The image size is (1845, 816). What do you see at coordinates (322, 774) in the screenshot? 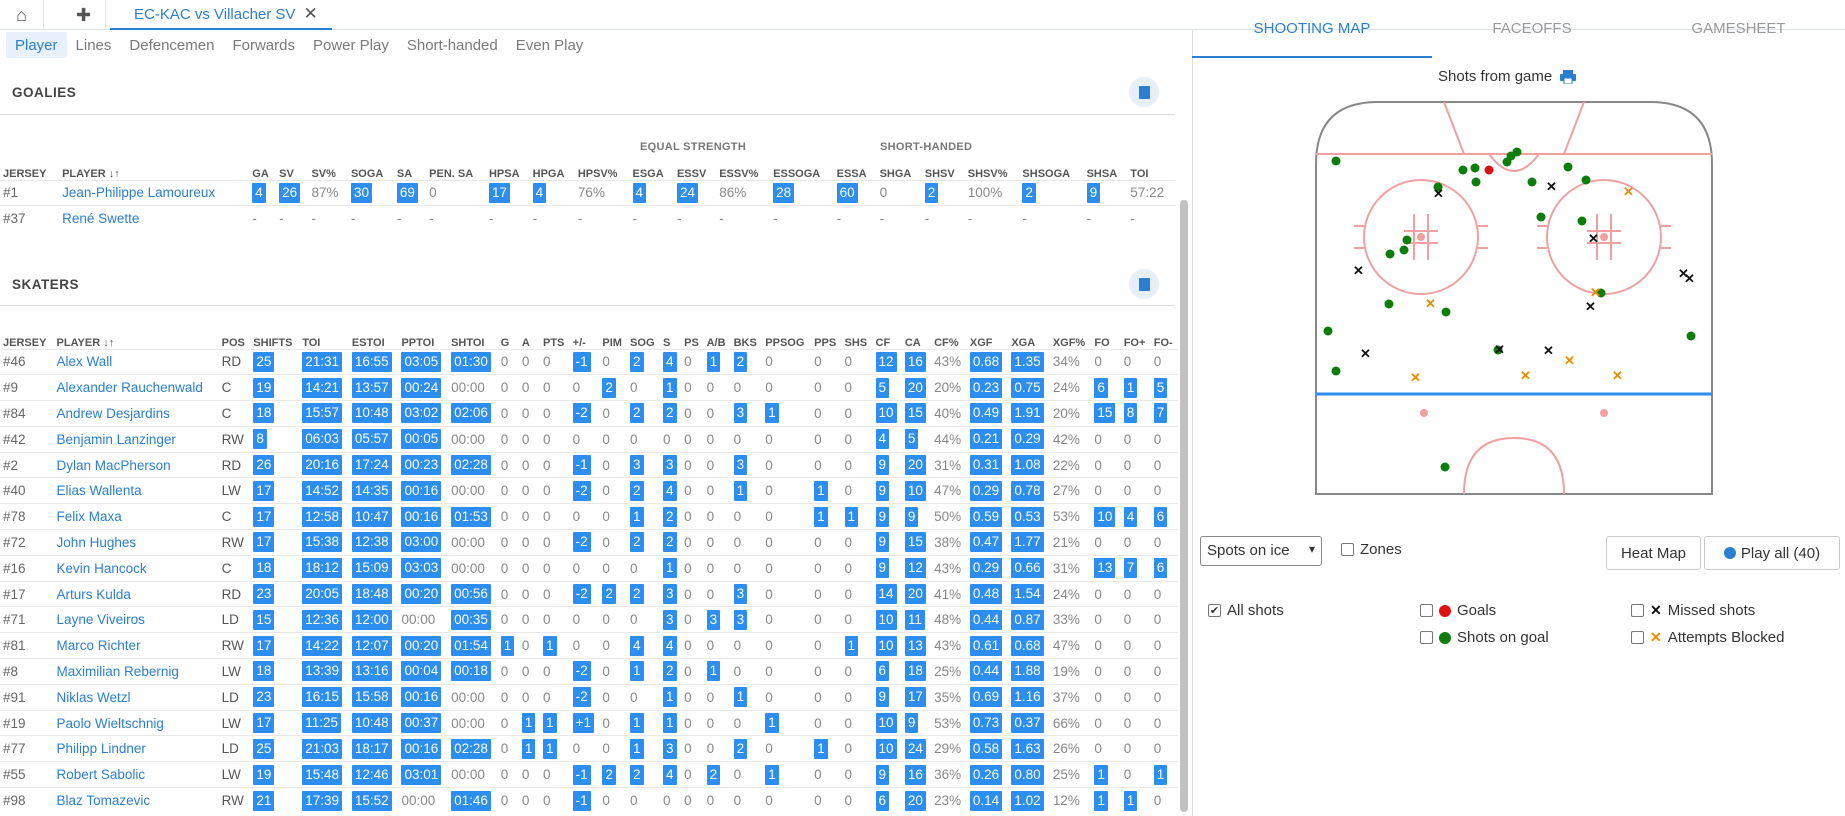
I see `value-badge: 15:48` at bounding box center [322, 774].